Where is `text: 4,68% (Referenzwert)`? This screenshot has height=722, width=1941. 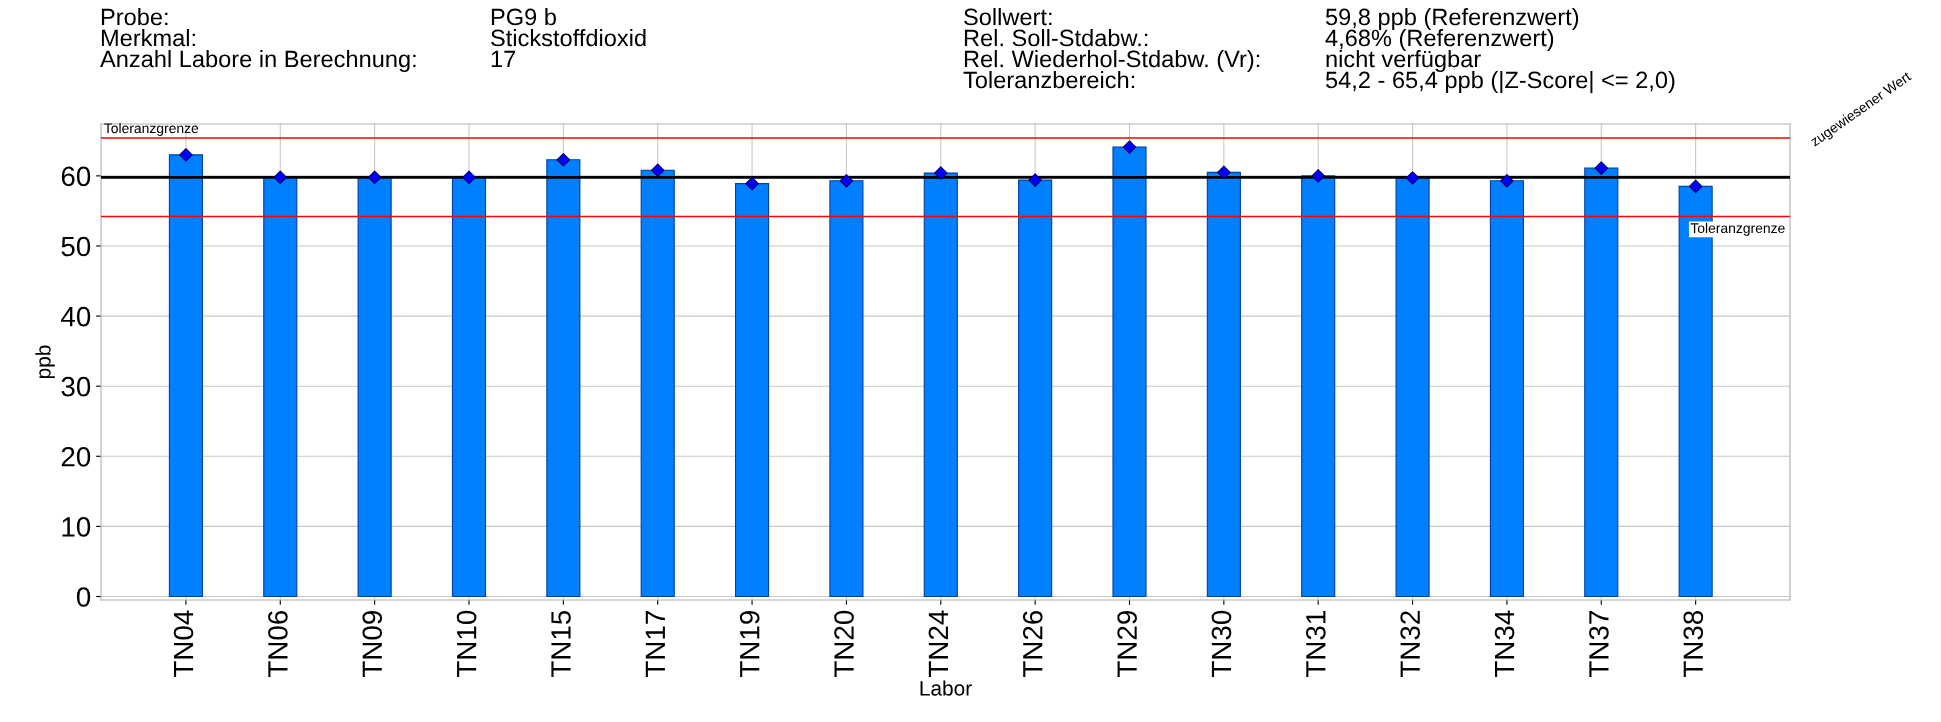 text: 4,68% (Referenzwert) is located at coordinates (1439, 40).